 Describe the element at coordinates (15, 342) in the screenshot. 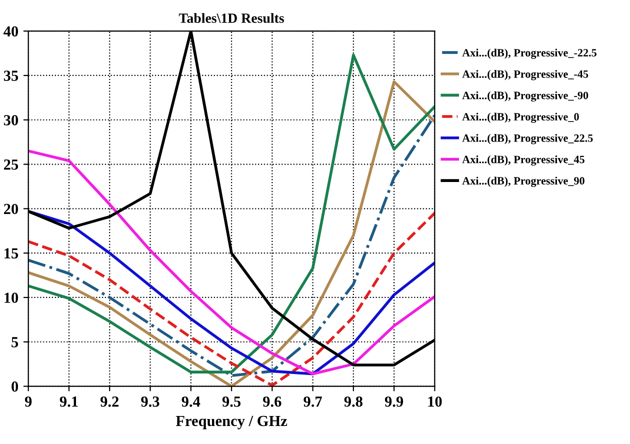

I see `y-tick-label: 5` at that location.